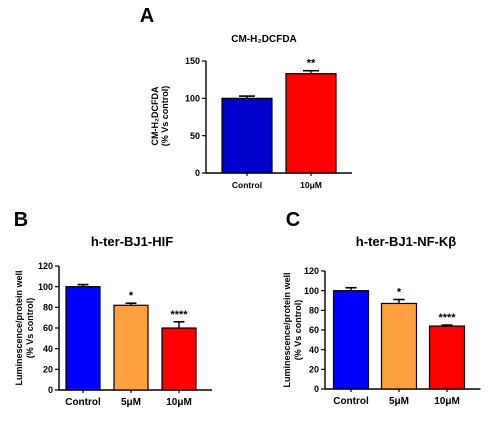 The width and height of the screenshot is (500, 424). I want to click on panel-letter: B, so click(21, 220).